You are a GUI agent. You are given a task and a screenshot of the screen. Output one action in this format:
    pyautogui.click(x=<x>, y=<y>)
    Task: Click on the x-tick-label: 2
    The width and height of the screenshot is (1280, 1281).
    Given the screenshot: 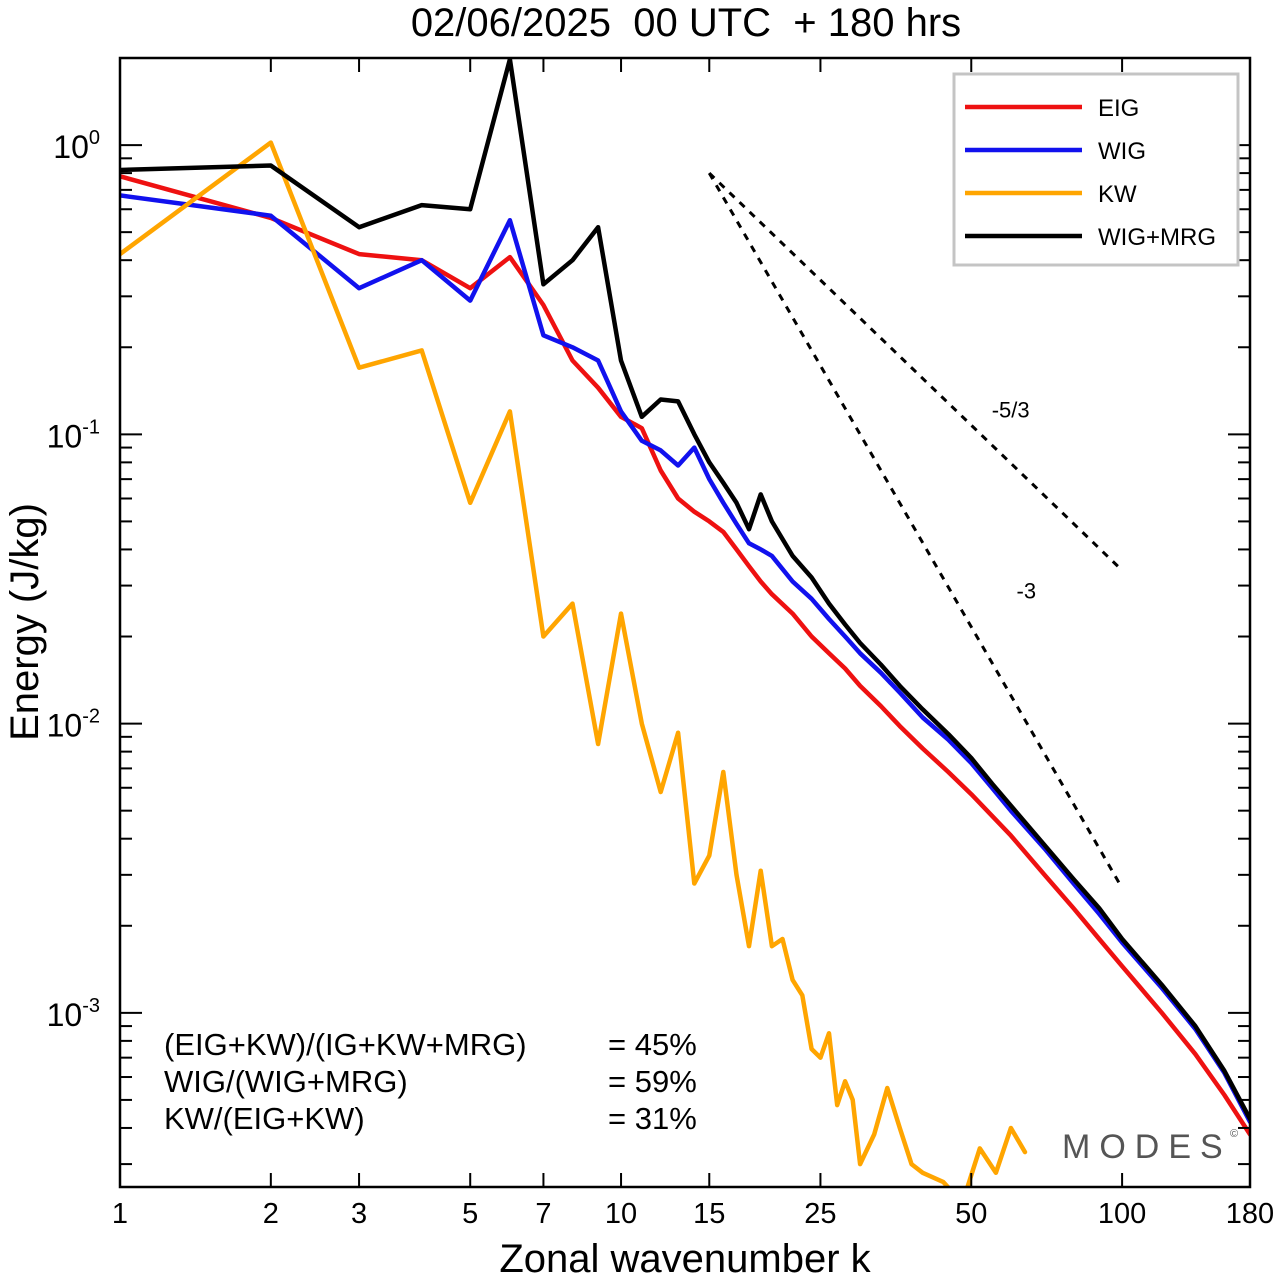 What is the action you would take?
    pyautogui.click(x=271, y=1214)
    